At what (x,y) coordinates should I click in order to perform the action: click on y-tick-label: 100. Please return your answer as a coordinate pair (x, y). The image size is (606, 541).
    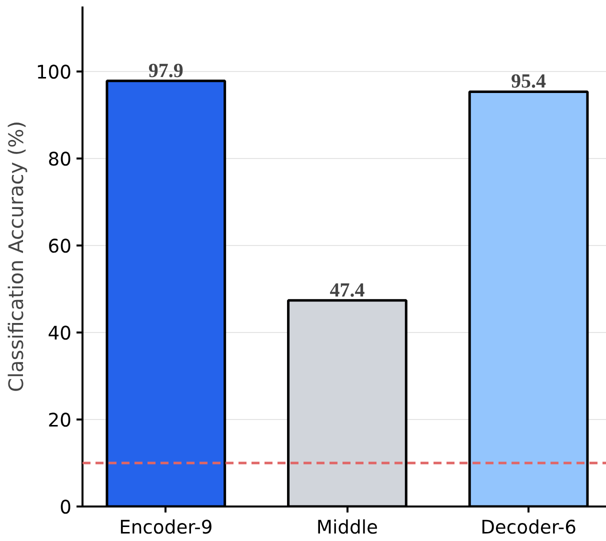
    Looking at the image, I should click on (54, 73).